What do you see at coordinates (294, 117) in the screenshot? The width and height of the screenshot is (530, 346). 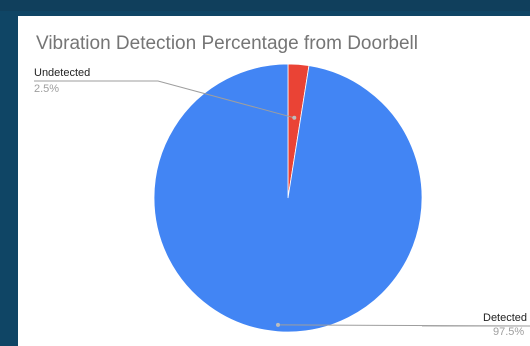 I see `leader-dot-undetected` at bounding box center [294, 117].